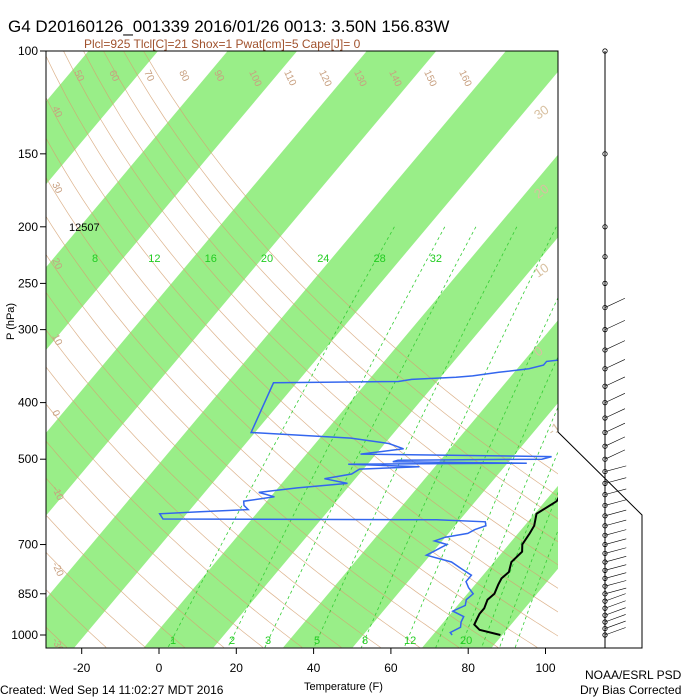 This screenshot has height=700, width=700. What do you see at coordinates (541, 191) in the screenshot?
I see `theta-label: 20` at bounding box center [541, 191].